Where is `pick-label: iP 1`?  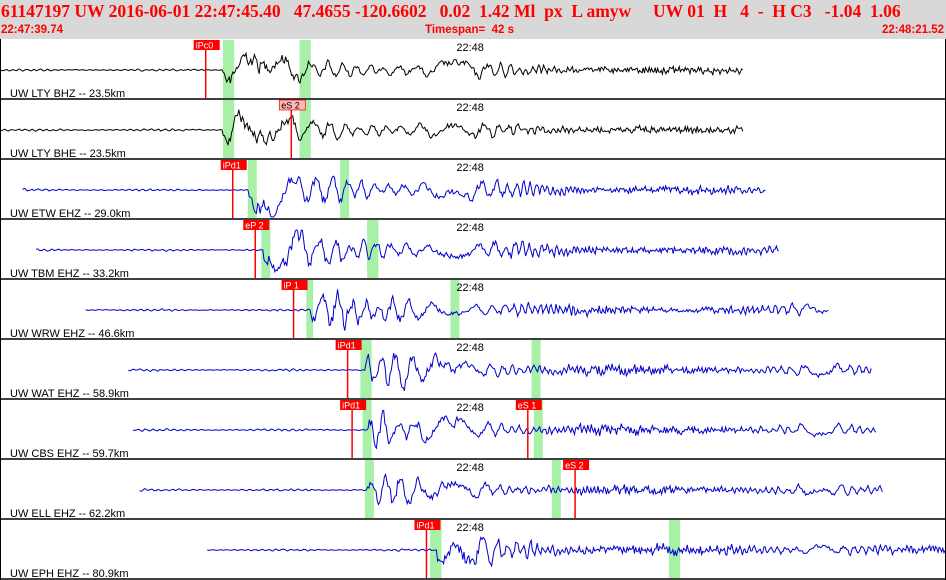
pick-label: iP 1 is located at coordinates (291, 286).